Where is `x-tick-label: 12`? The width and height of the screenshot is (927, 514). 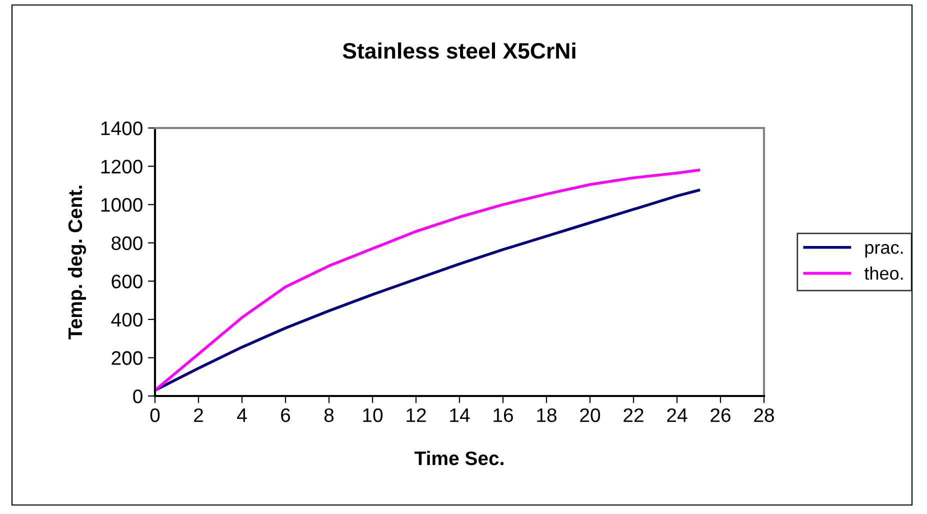
x-tick-label: 12 is located at coordinates (416, 415).